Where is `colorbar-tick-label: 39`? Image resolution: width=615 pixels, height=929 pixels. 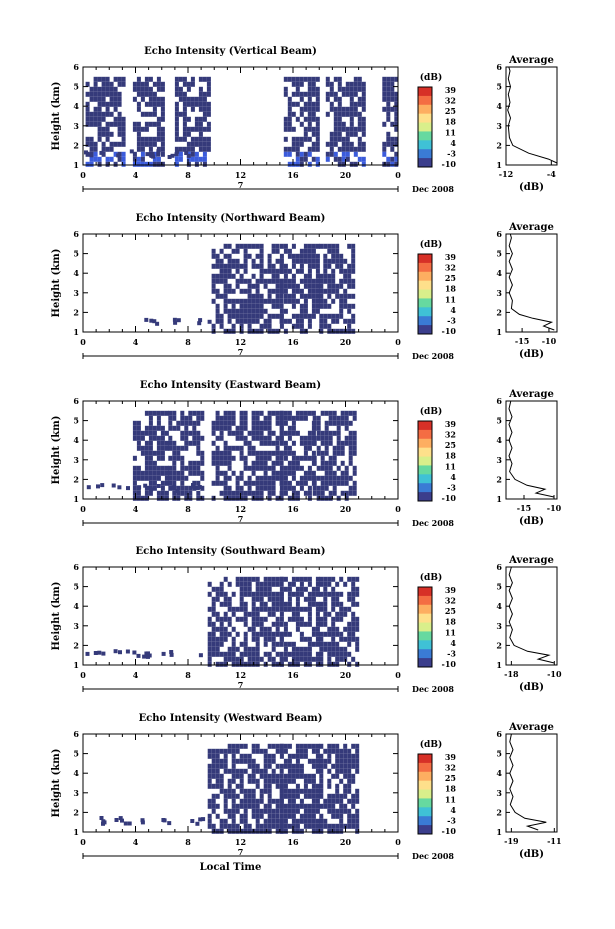
colorbar-tick-label: 39 is located at coordinates (451, 757).